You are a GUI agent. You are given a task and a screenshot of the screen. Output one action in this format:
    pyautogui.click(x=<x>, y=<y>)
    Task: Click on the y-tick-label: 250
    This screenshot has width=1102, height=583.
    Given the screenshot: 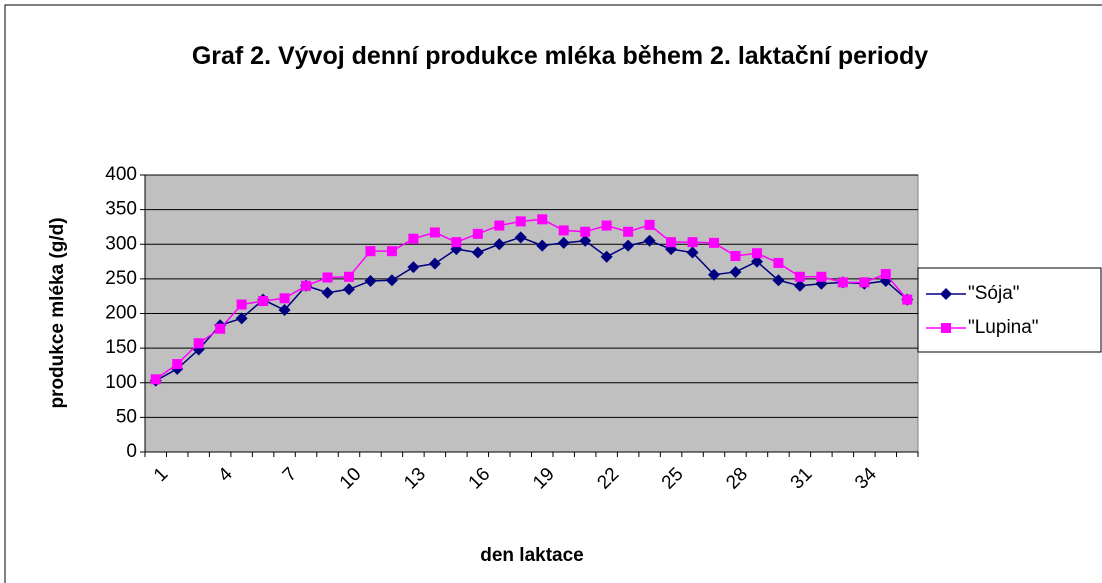 What is the action you would take?
    pyautogui.click(x=121, y=278)
    